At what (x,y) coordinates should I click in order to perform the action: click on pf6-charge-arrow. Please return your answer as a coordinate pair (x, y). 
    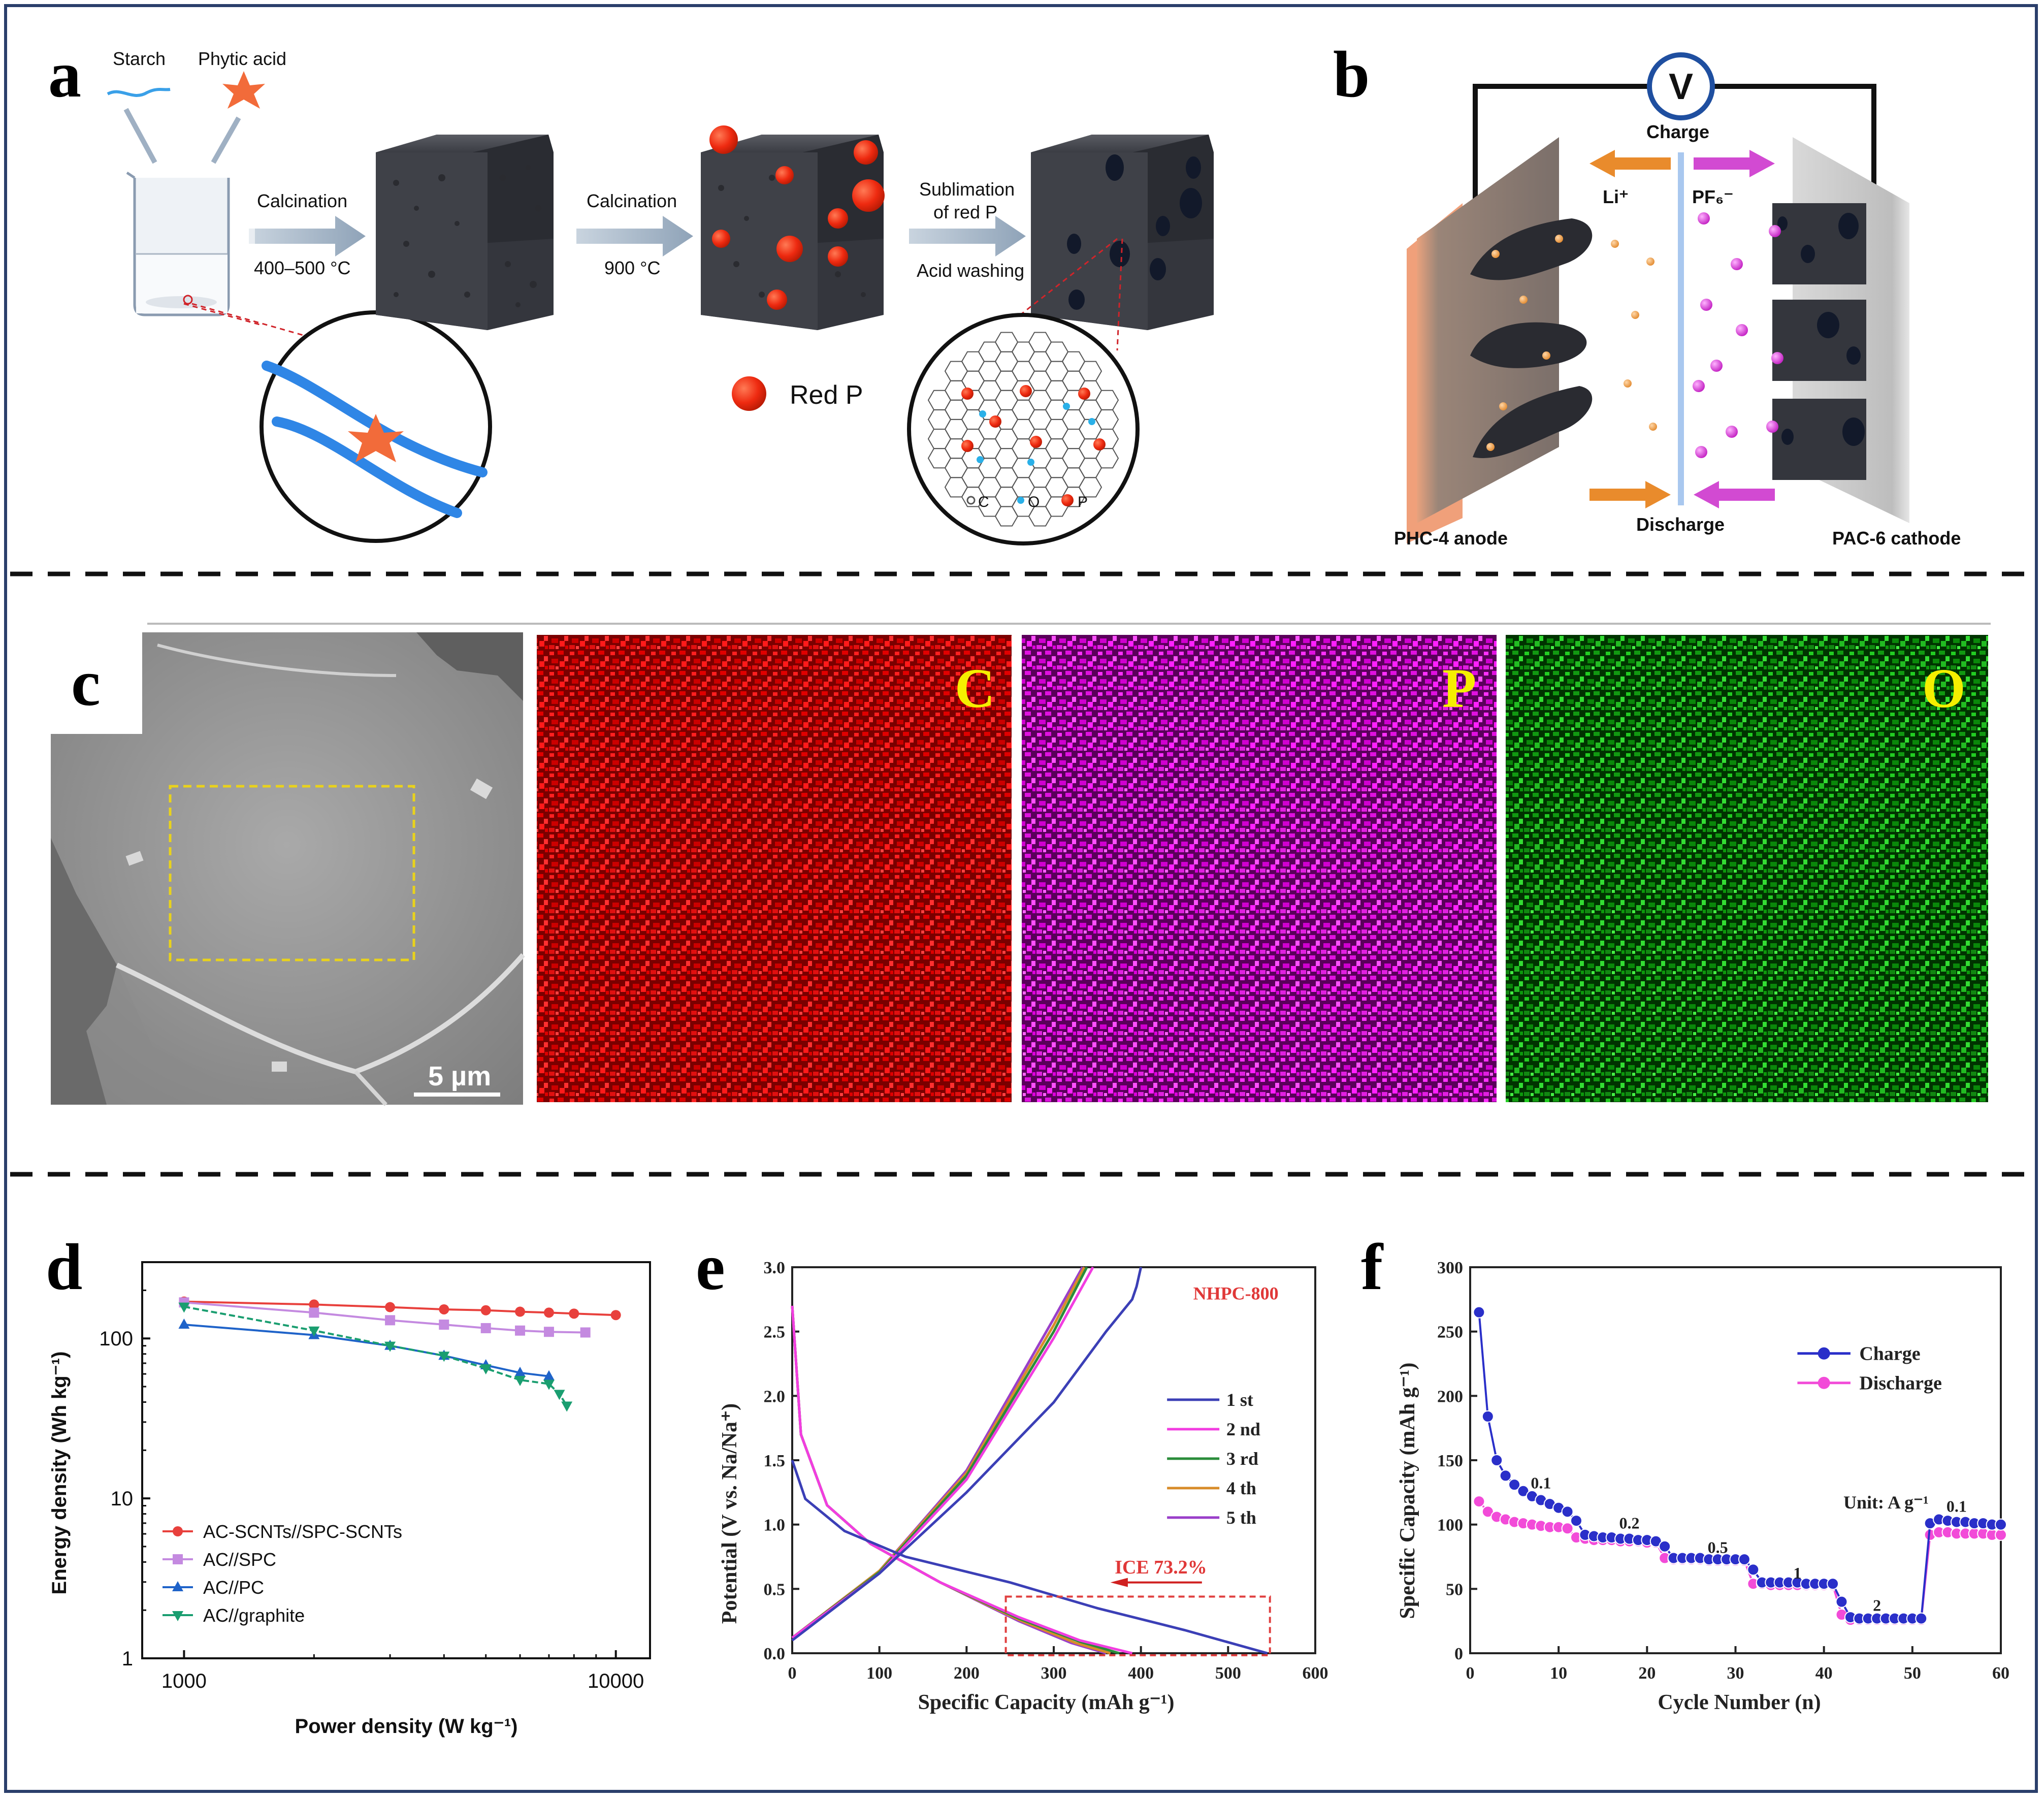
    Looking at the image, I should click on (1734, 163).